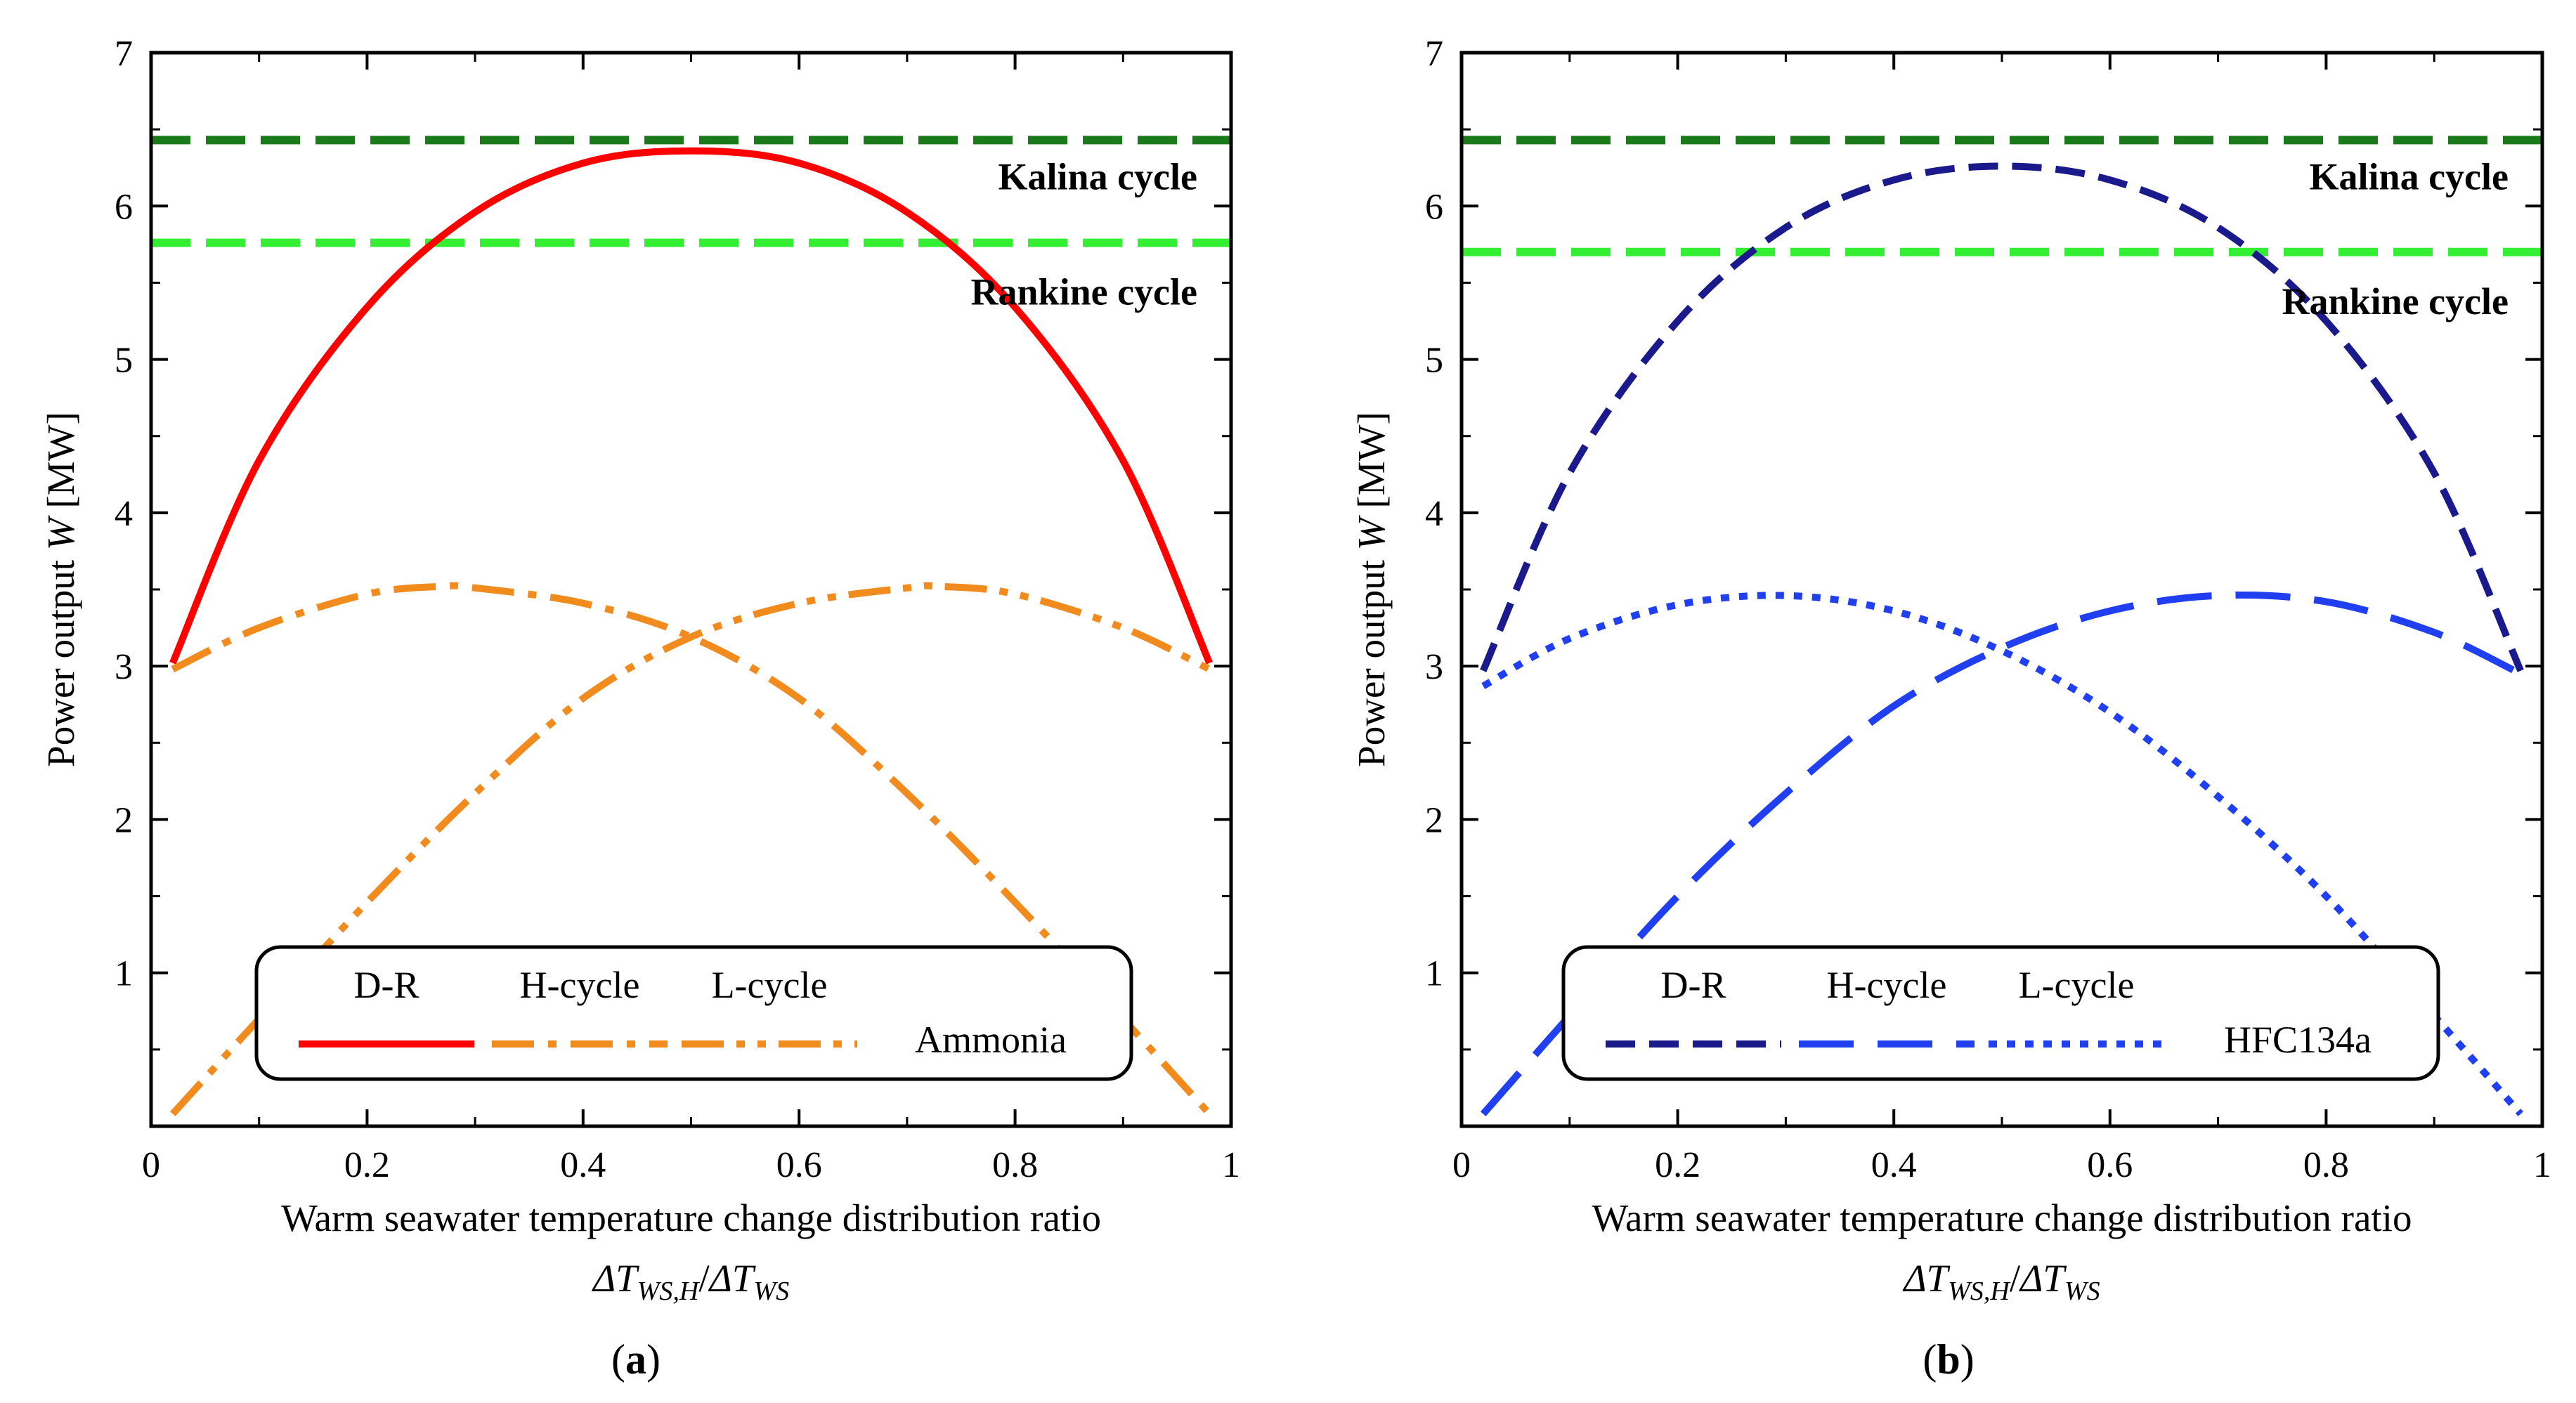 The height and width of the screenshot is (1403, 2576). What do you see at coordinates (2298, 1040) in the screenshot?
I see `legend-fluid-label: HFC134a` at bounding box center [2298, 1040].